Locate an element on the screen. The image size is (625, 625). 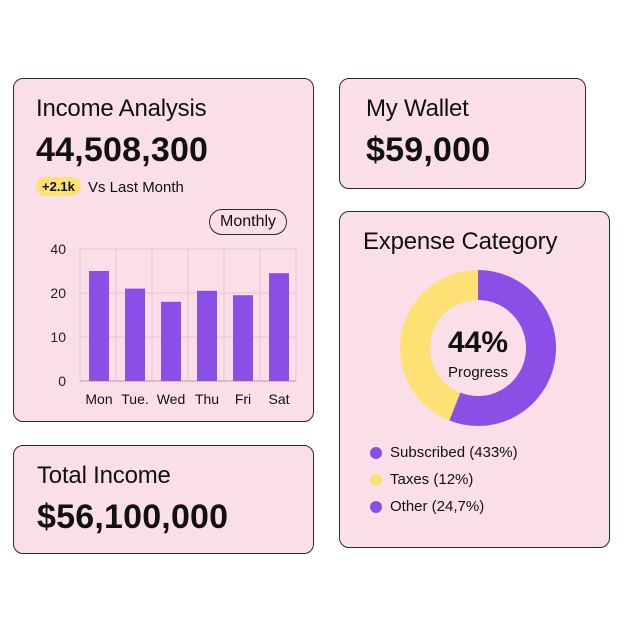
change-badge: +2.1k is located at coordinates (58, 186).